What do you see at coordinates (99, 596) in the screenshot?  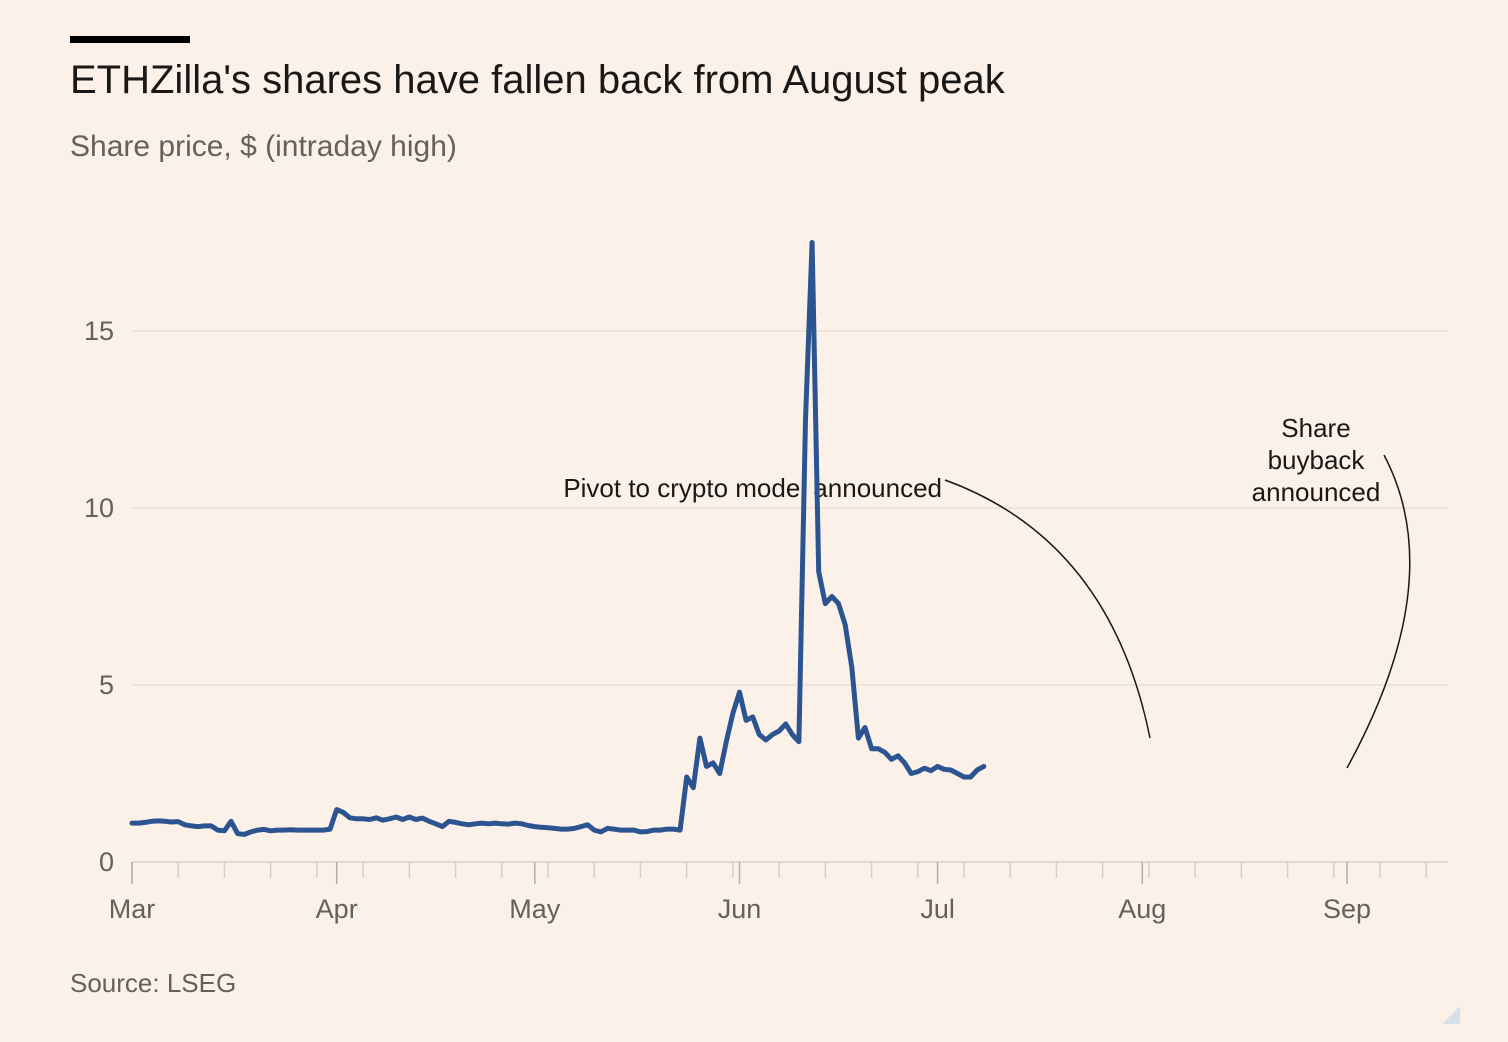 I see `y-axis-ticks: 0 5 10 15` at bounding box center [99, 596].